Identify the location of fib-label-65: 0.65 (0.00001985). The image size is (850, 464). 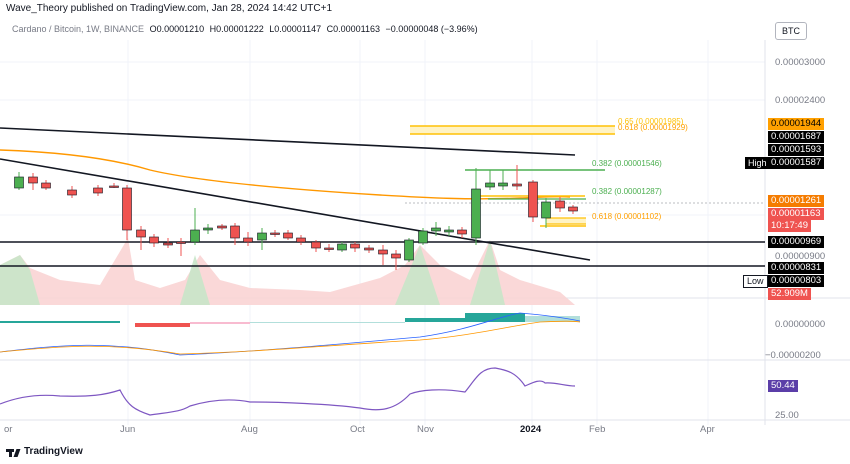
(651, 121).